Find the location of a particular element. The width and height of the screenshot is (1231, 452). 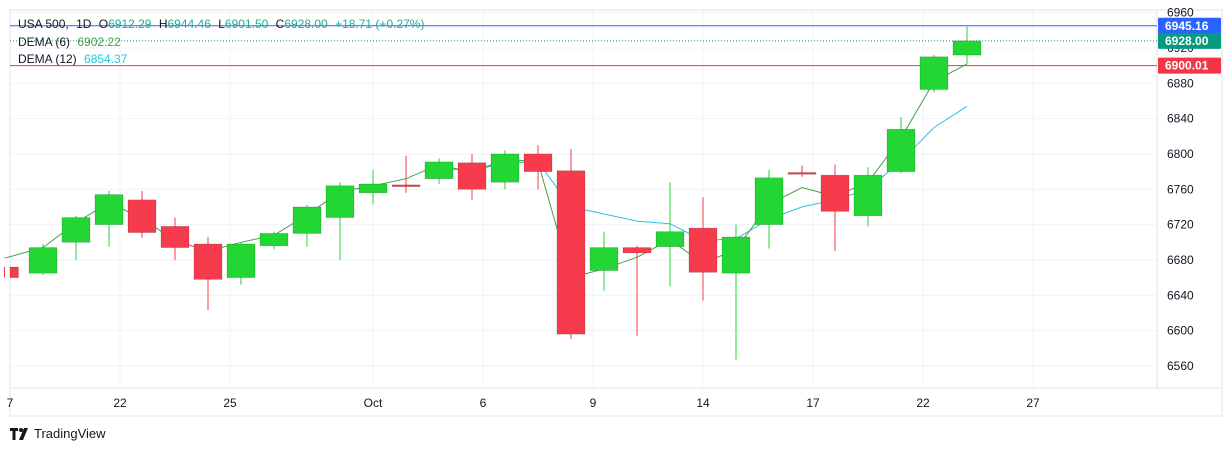

high-price-label-box is located at coordinates (1189, 25).